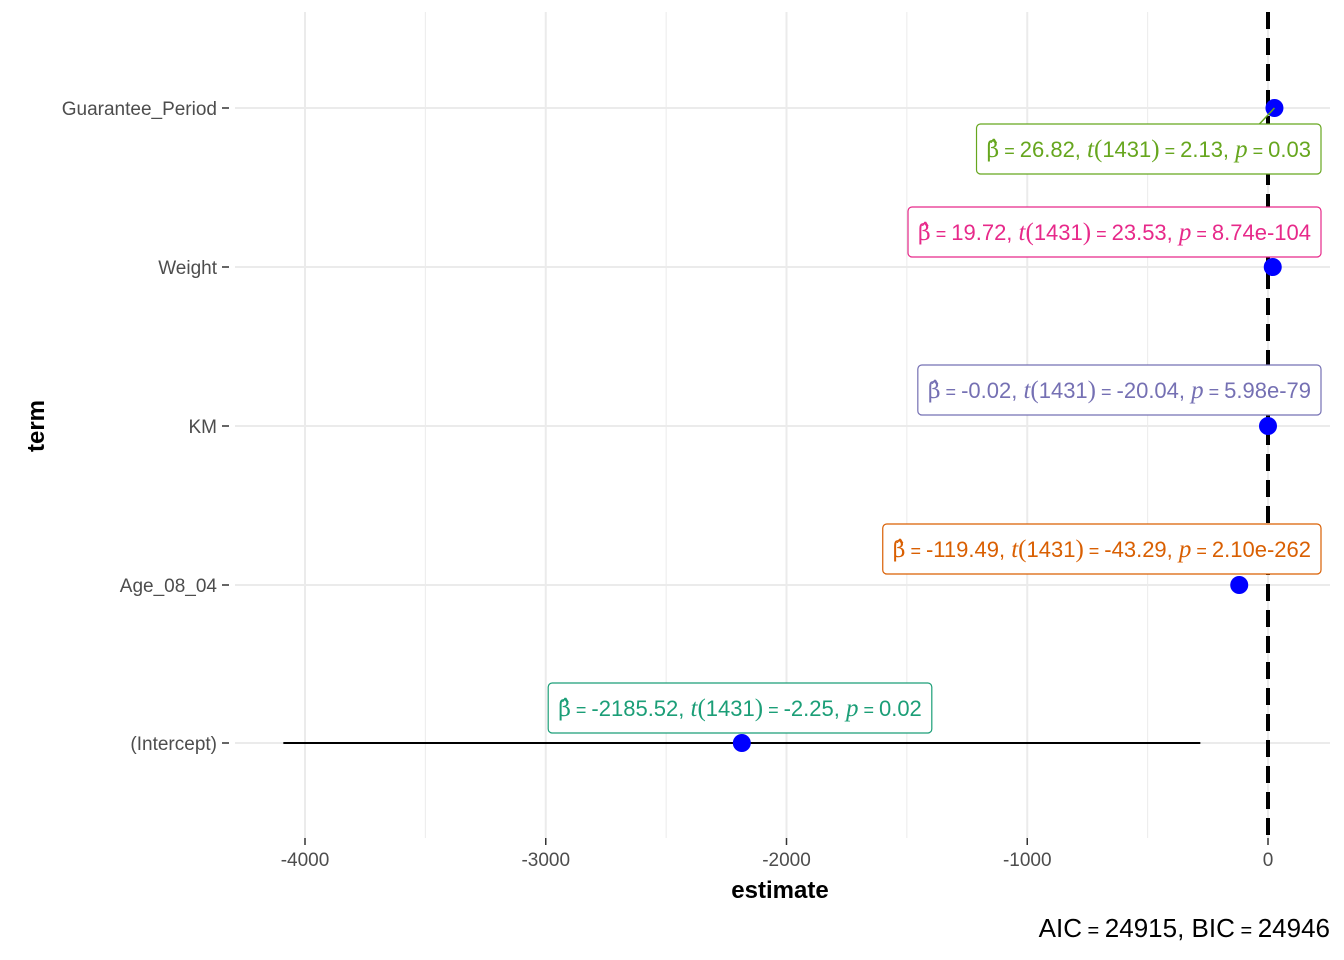  Describe the element at coordinates (1268, 860) in the screenshot. I see `x-tick-label: 0` at that location.